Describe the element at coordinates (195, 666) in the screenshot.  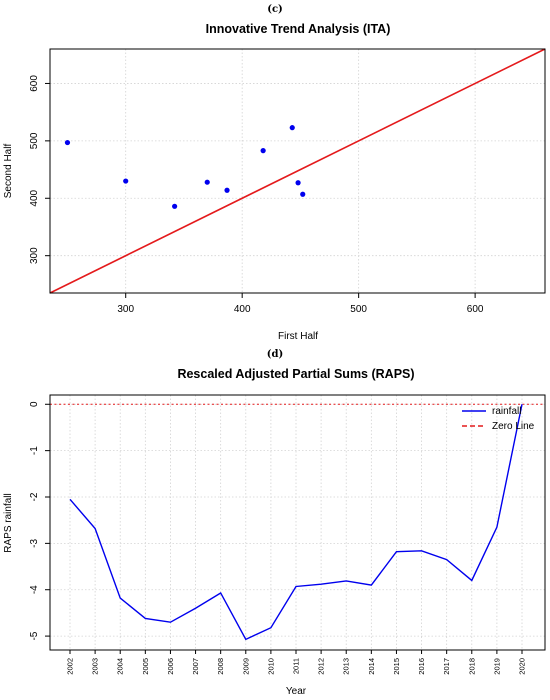
I see `x-tick-label: 2007` at that location.